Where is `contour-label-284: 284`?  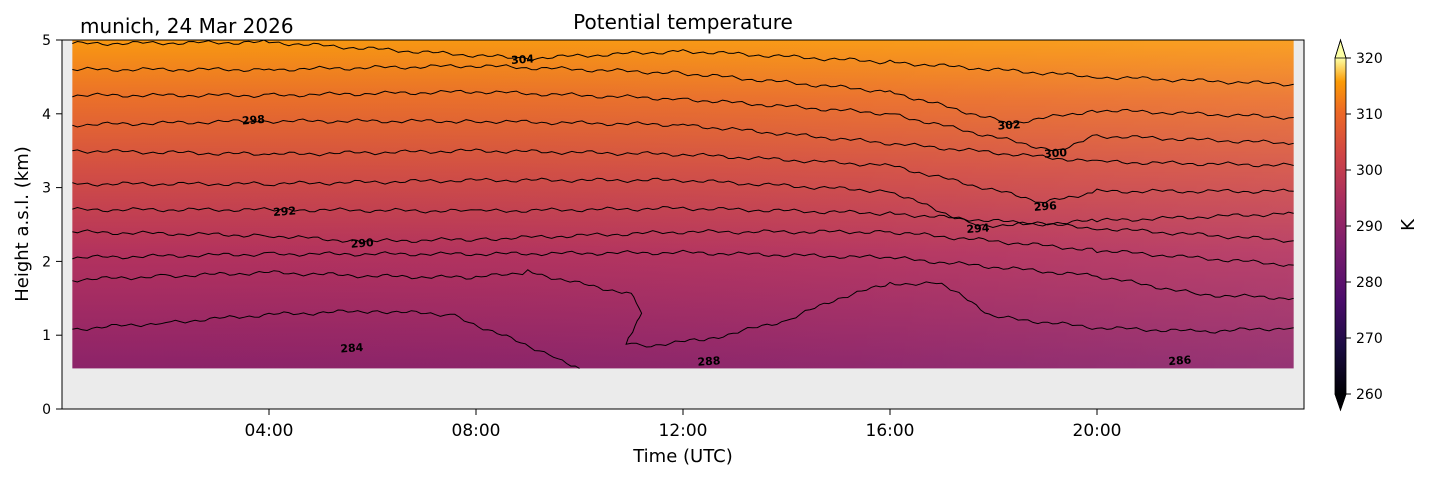 contour-label-284: 284 is located at coordinates (352, 348).